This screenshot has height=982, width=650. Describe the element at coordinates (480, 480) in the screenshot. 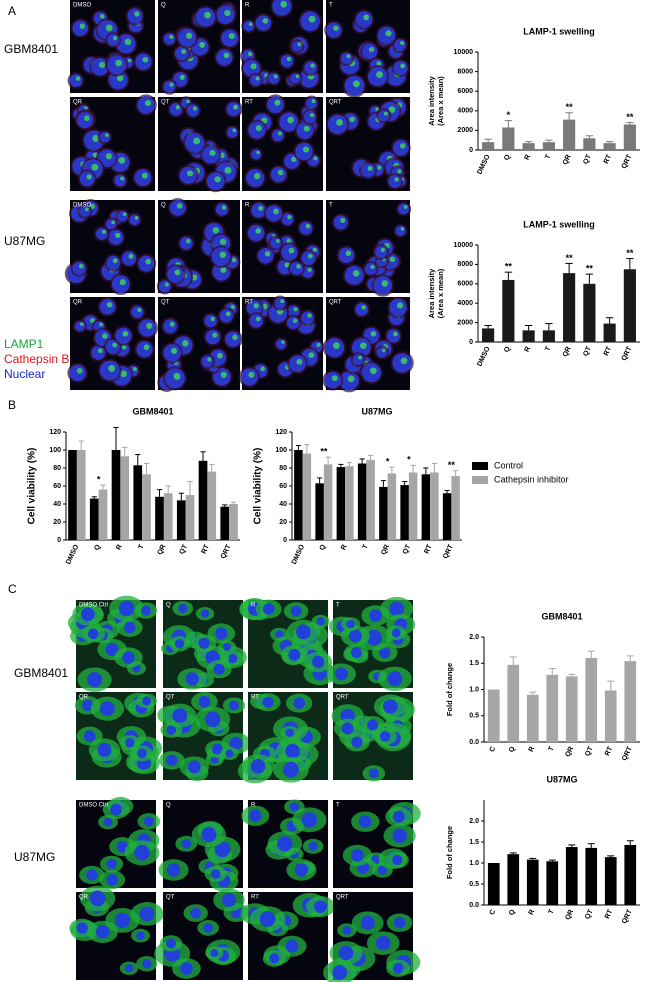

I see `legend-swatch` at that location.